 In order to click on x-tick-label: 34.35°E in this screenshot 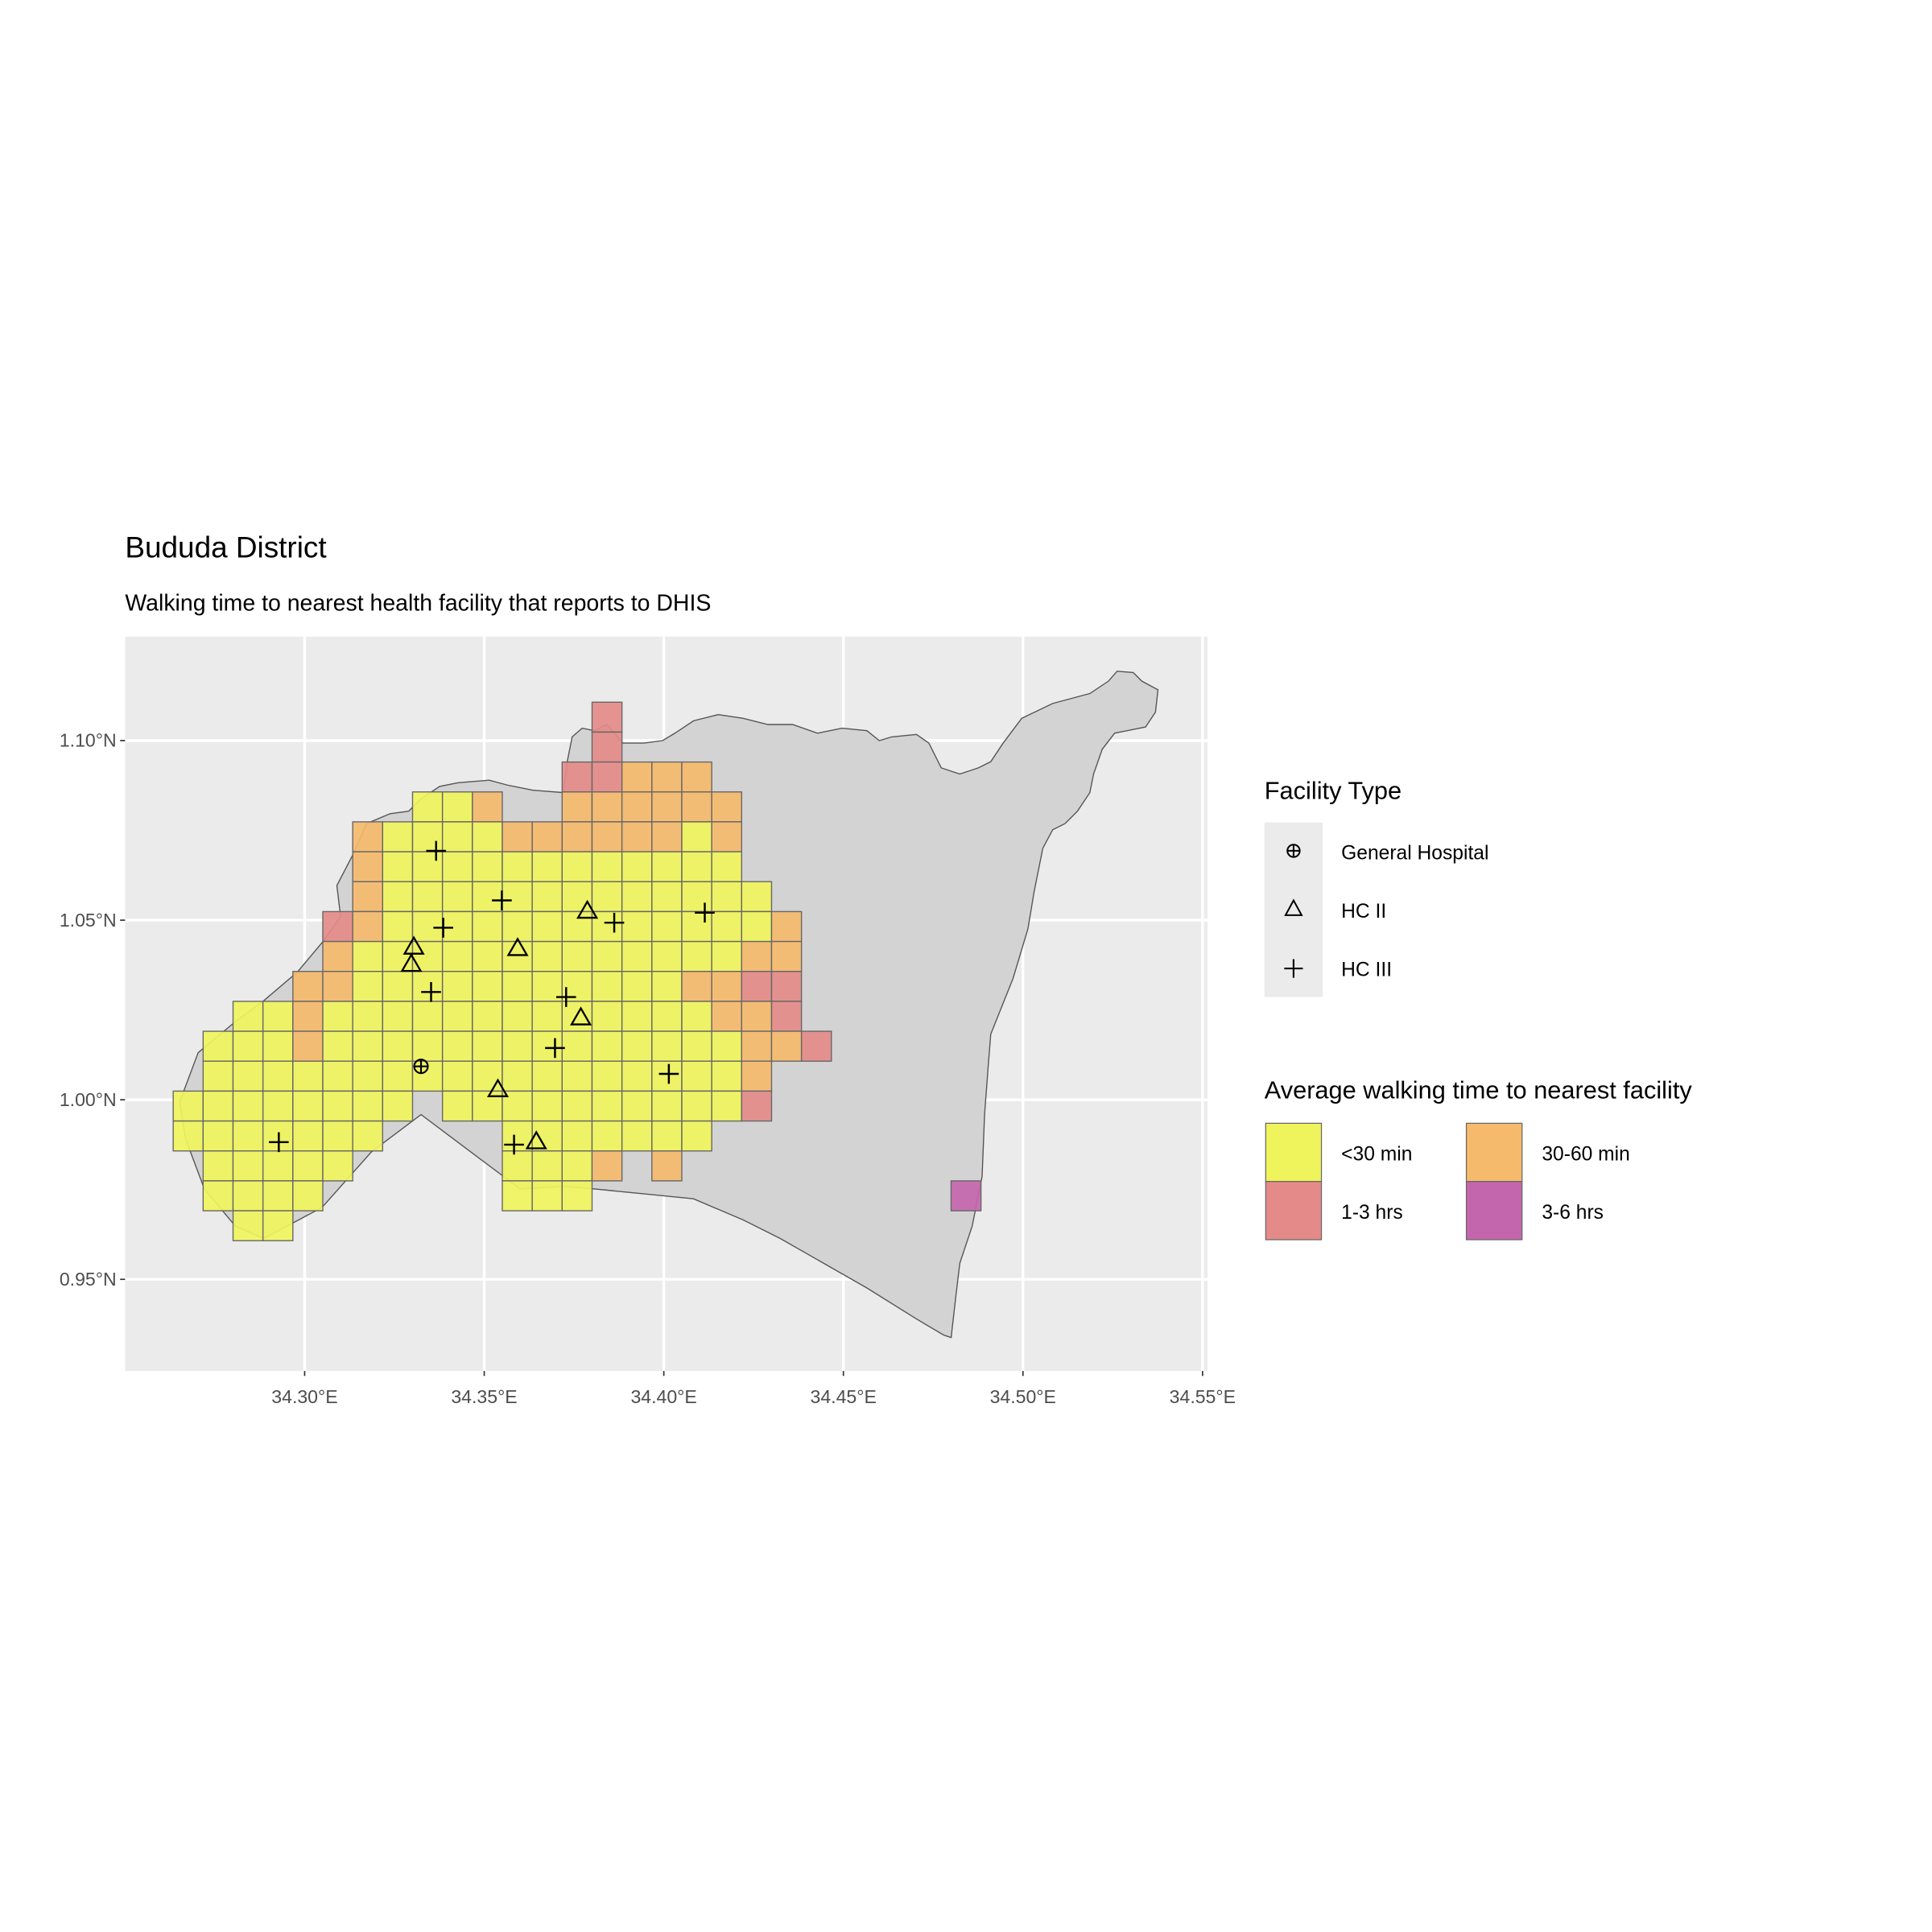, I will do `click(484, 1396)`.